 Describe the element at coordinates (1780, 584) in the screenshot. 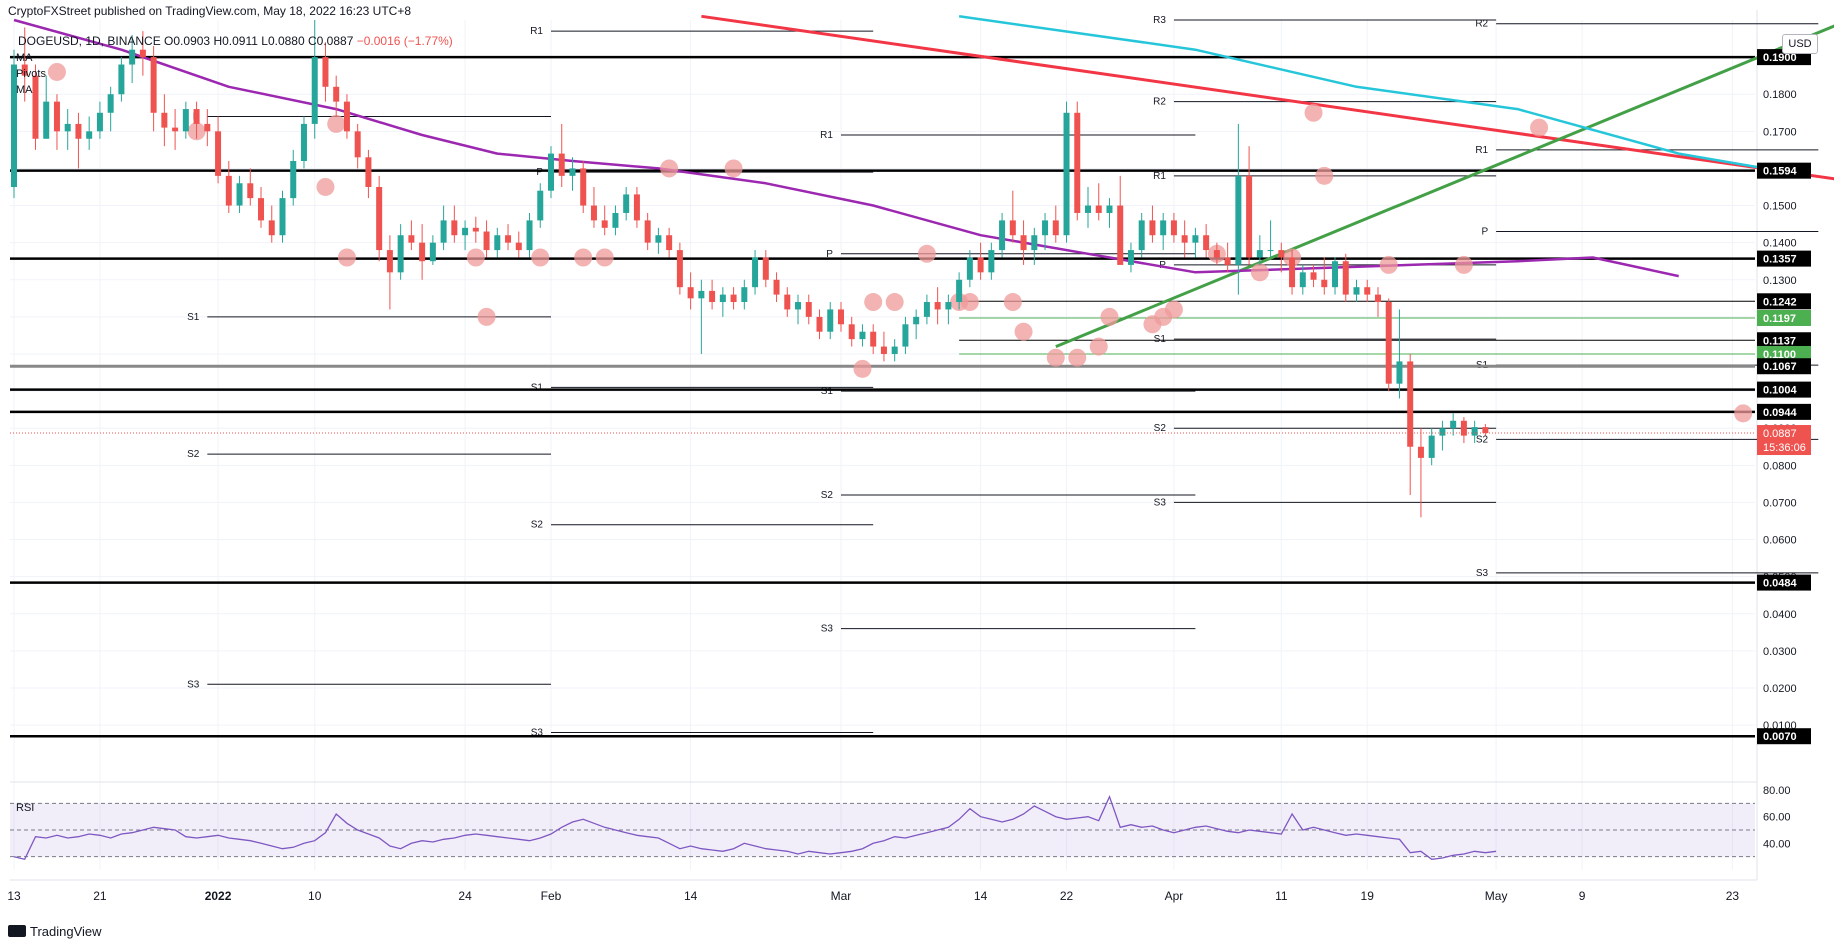

I see `level-label-10: 0.0484` at that location.